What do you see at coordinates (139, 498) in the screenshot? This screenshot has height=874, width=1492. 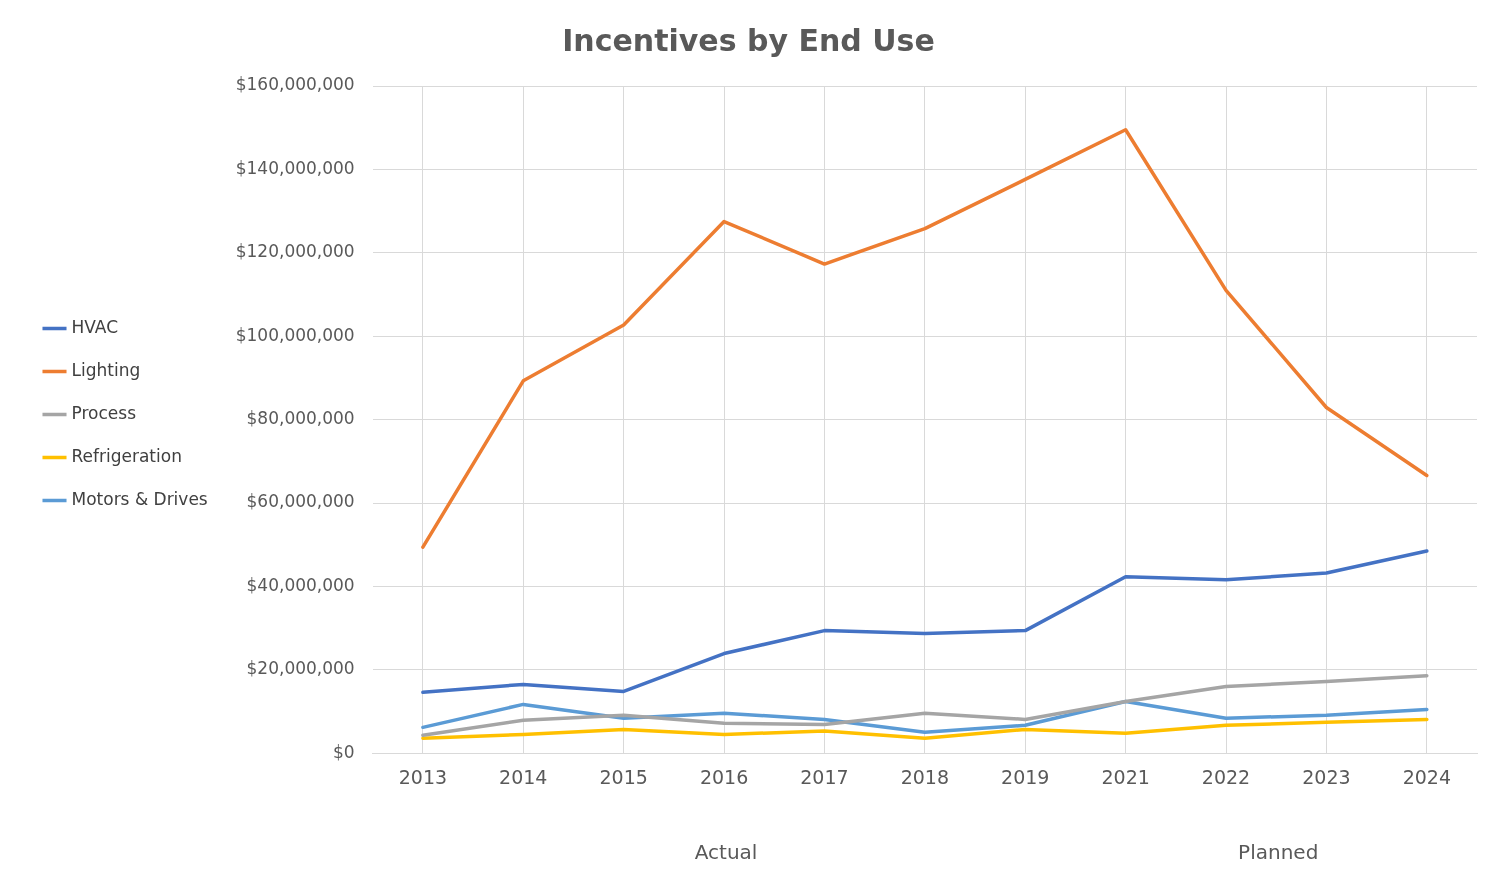 I see `legend-label: Motors & Drives` at bounding box center [139, 498].